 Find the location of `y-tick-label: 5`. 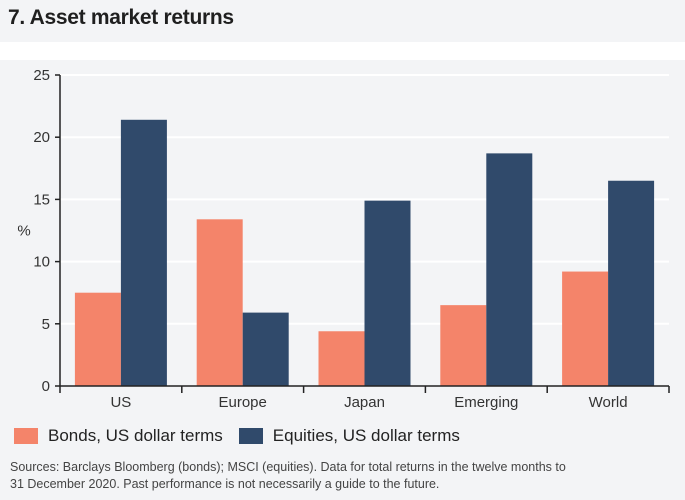

y-tick-label: 5 is located at coordinates (46, 324).